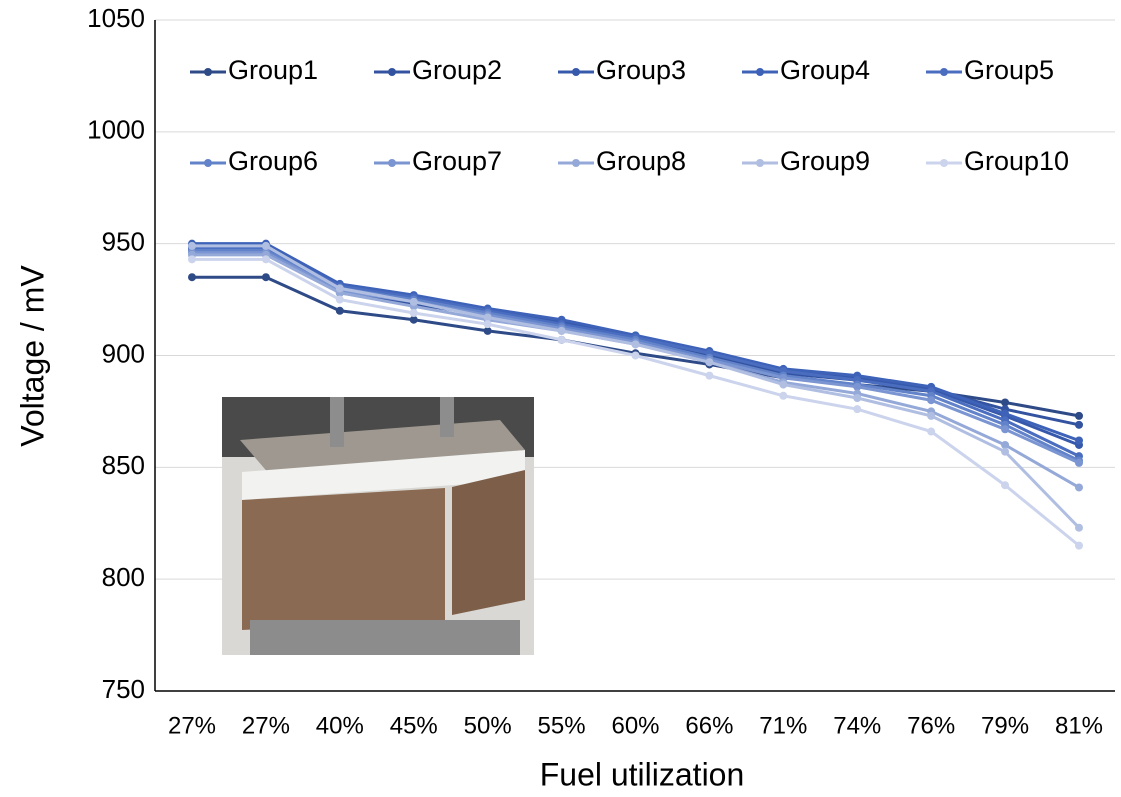 The width and height of the screenshot is (1121, 797). Describe the element at coordinates (414, 725) in the screenshot. I see `x-tick-label: 45%` at that location.